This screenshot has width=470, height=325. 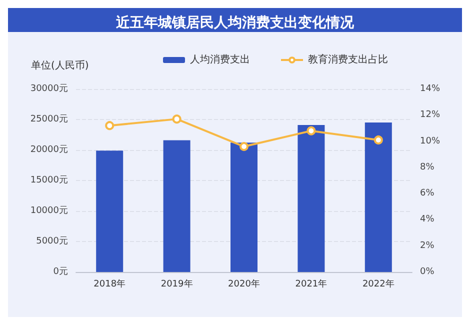 I want to click on y-tick-label: 20000元, so click(x=49, y=149).